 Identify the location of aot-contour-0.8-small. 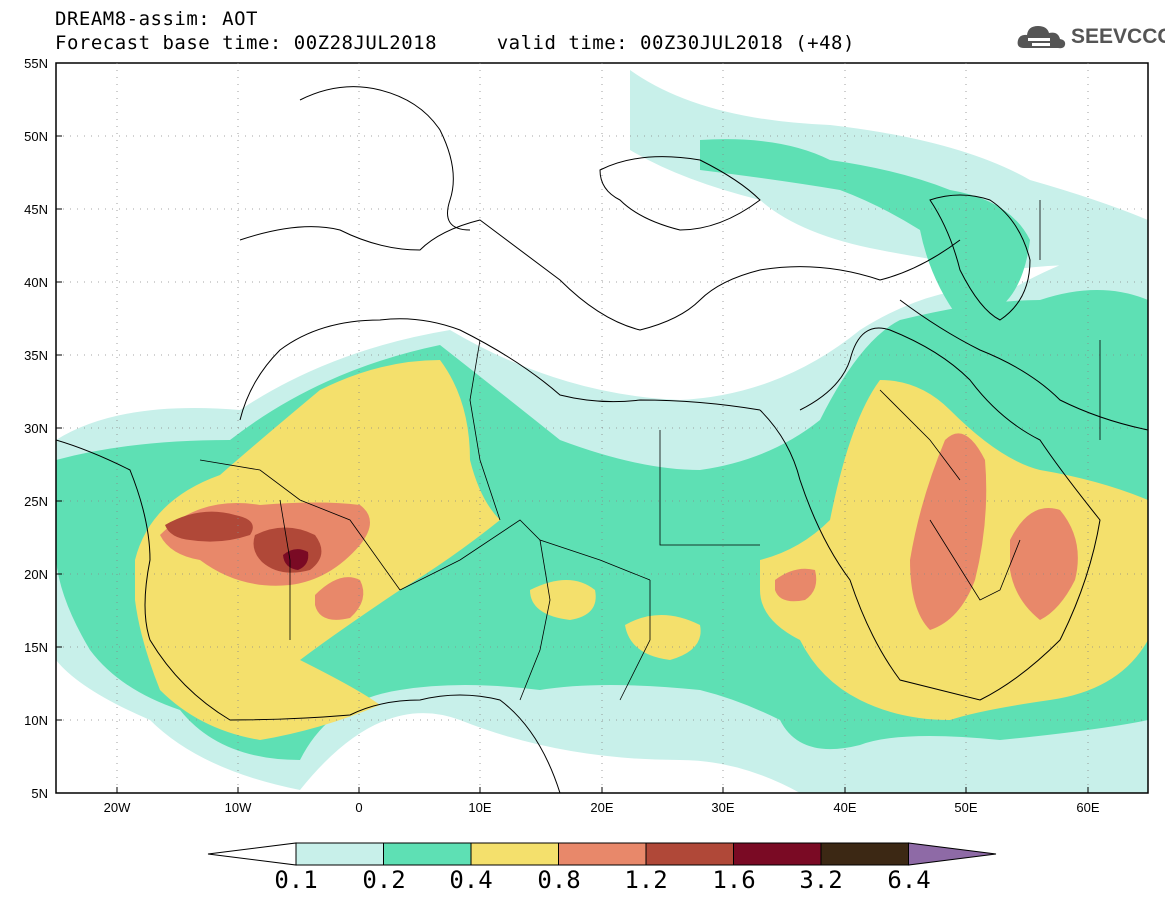
(339, 598).